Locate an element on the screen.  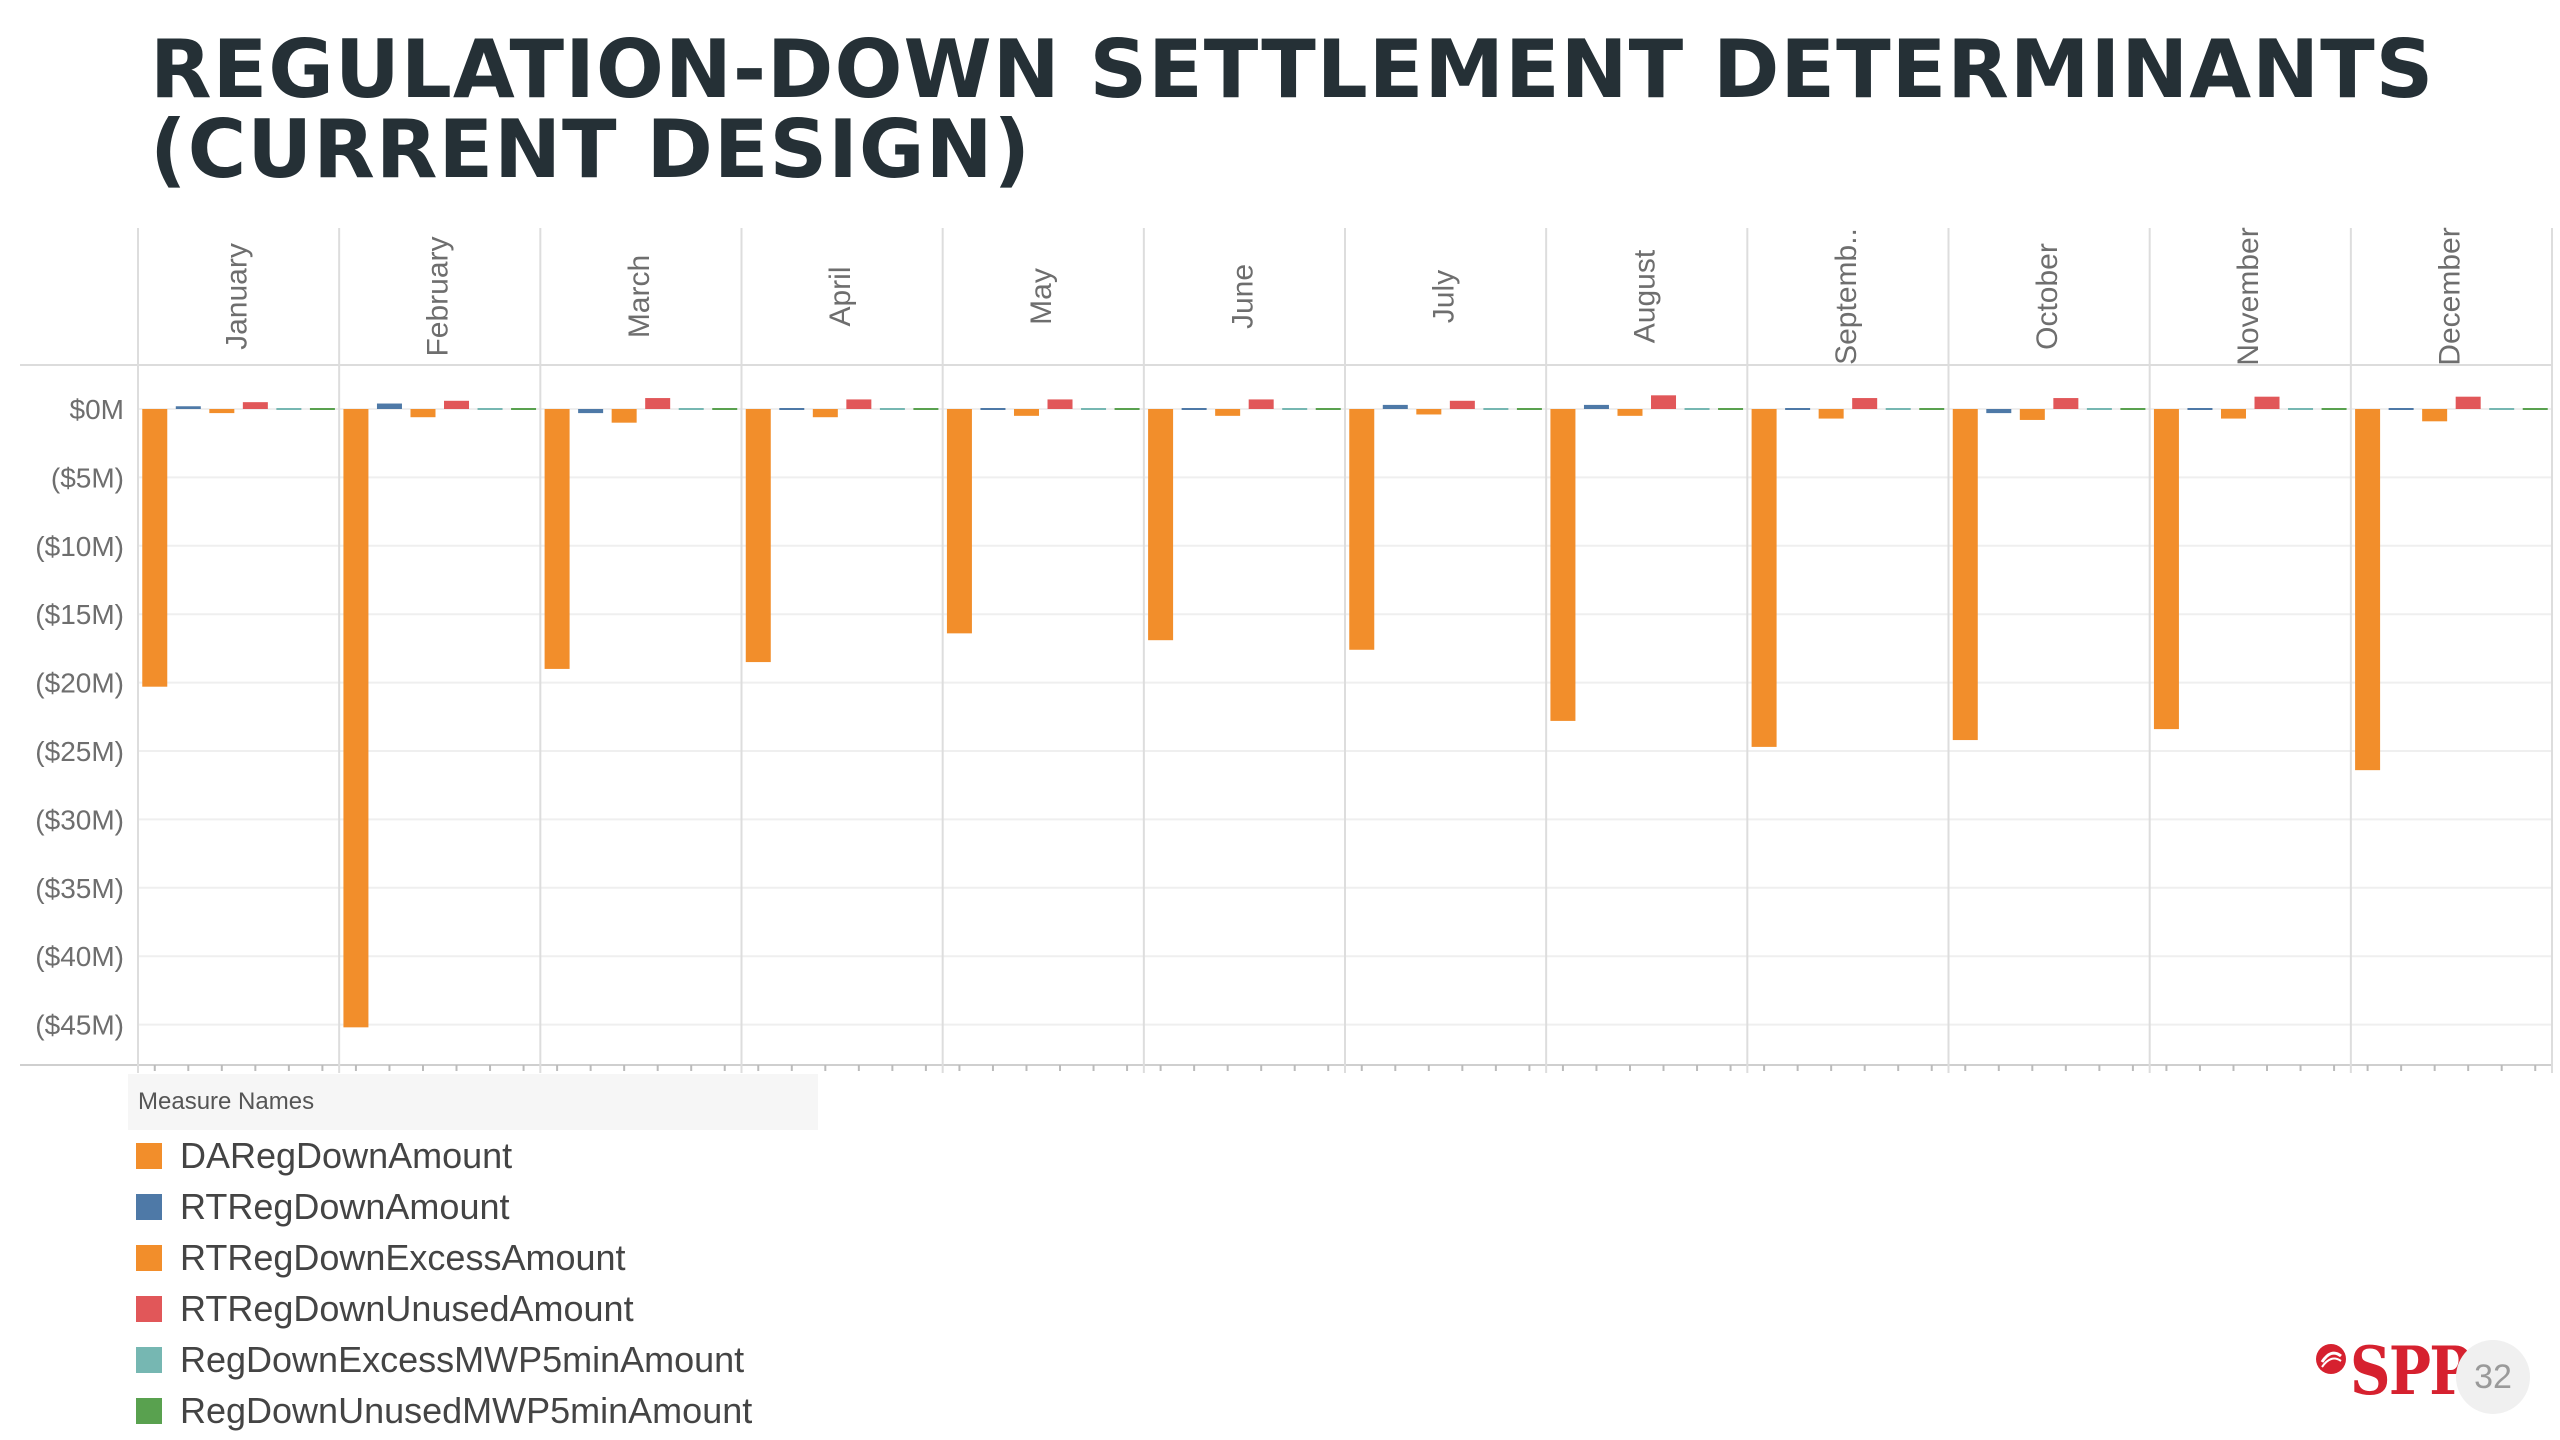
legend-item-RTRegDownAmount: RTRegDownAmount is located at coordinates (478, 1206).